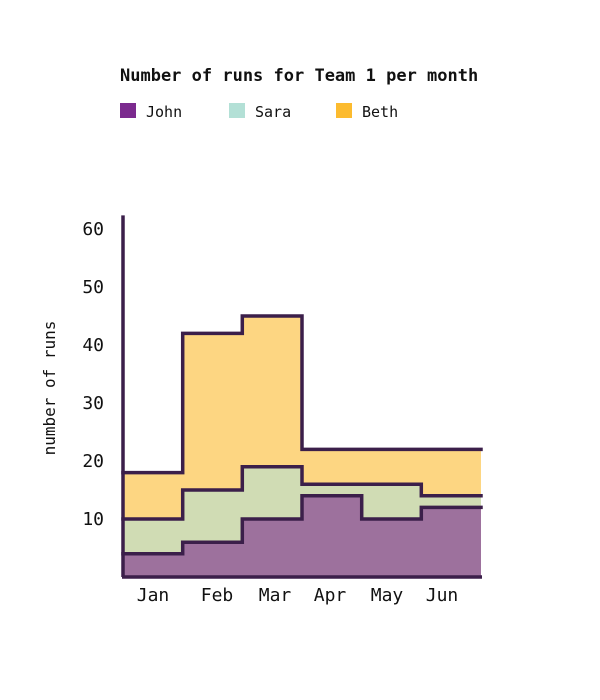 This screenshot has width=600, height=700. What do you see at coordinates (442, 595) in the screenshot?
I see `x-tick-label: Jun` at bounding box center [442, 595].